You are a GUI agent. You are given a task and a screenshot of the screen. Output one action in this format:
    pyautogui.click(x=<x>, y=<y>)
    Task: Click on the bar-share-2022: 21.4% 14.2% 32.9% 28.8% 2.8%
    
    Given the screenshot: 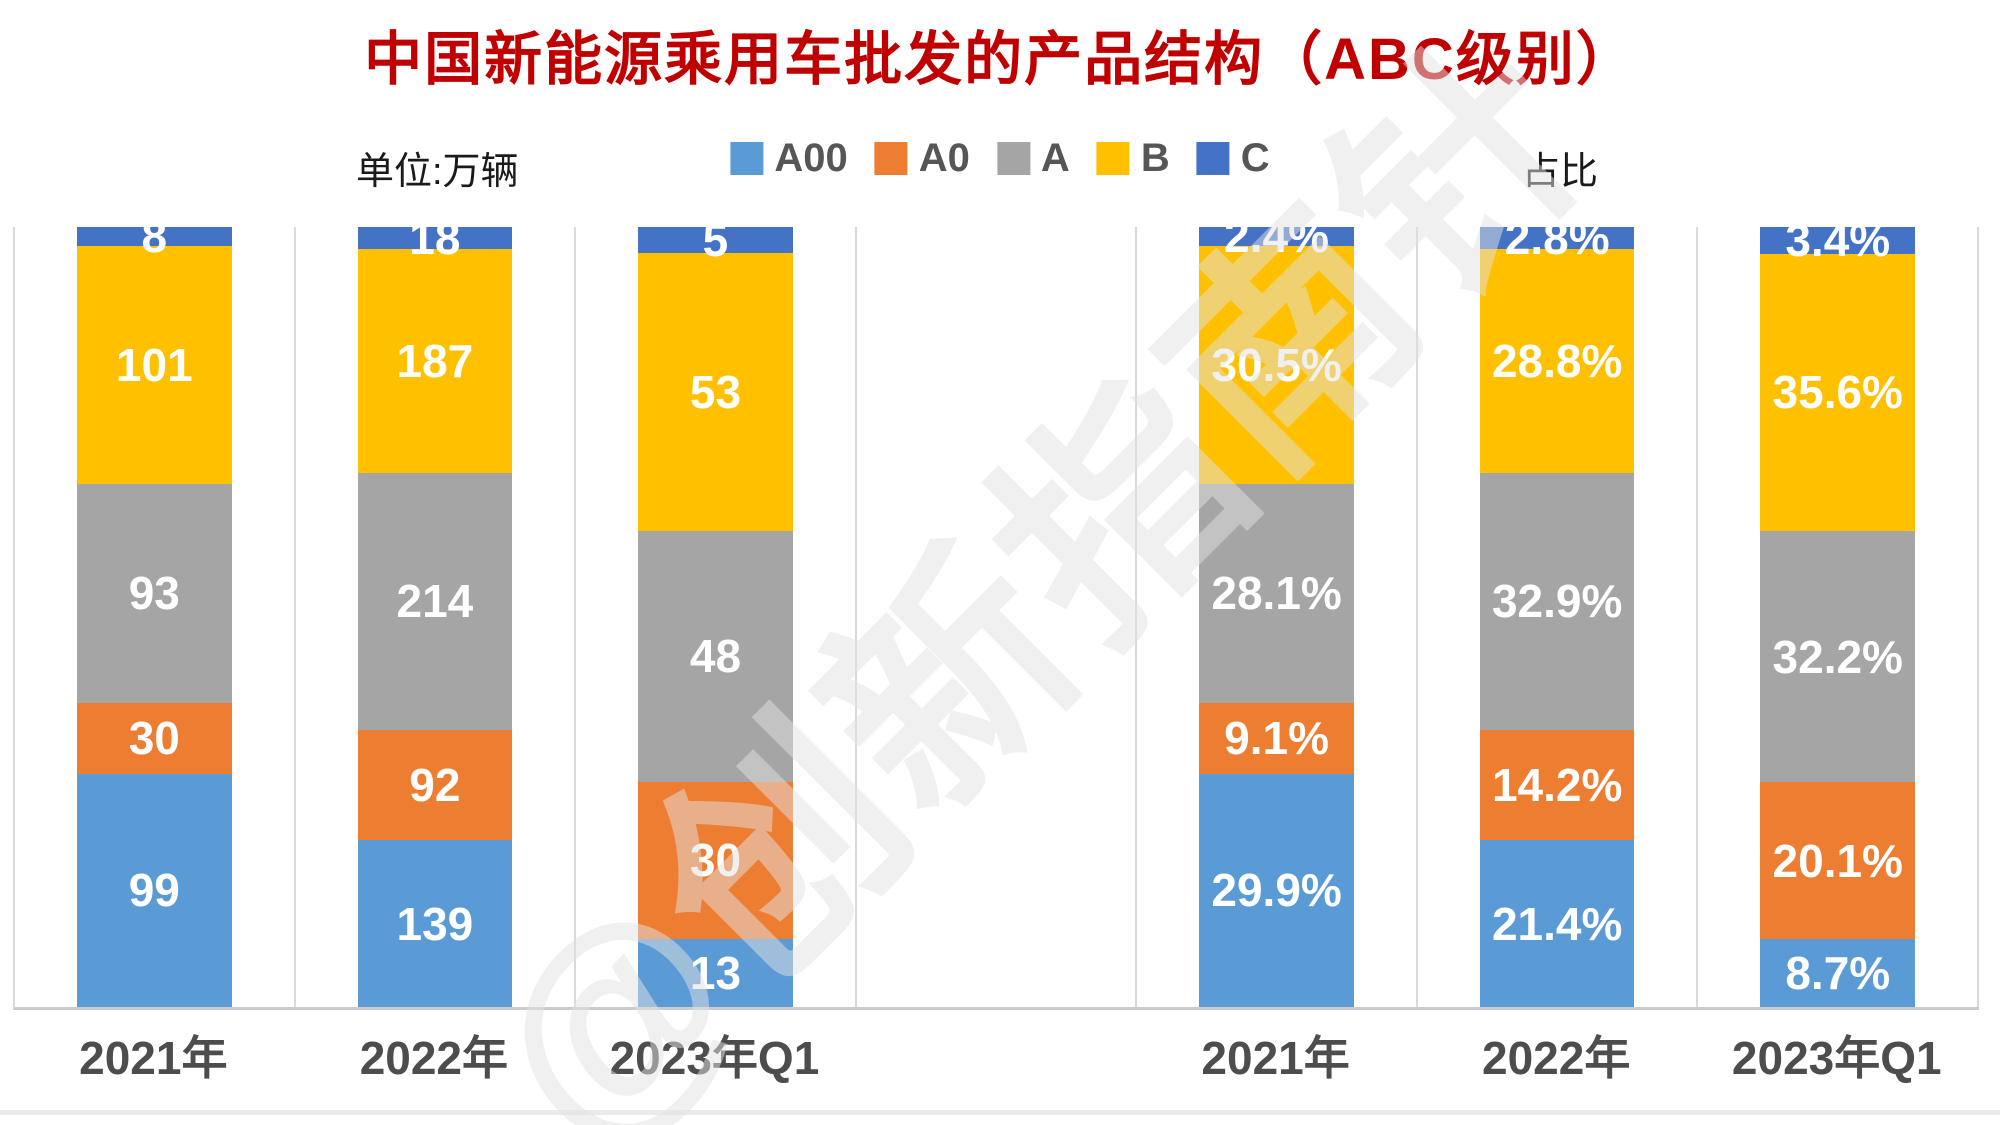 What is the action you would take?
    pyautogui.click(x=1557, y=611)
    